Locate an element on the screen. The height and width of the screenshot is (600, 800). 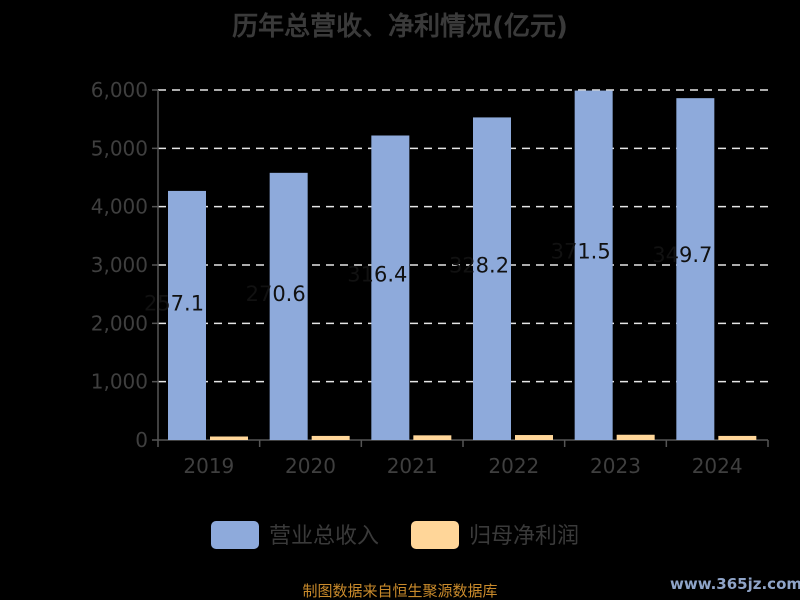
legend-item-revenue: 营业总收入 is located at coordinates (295, 535).